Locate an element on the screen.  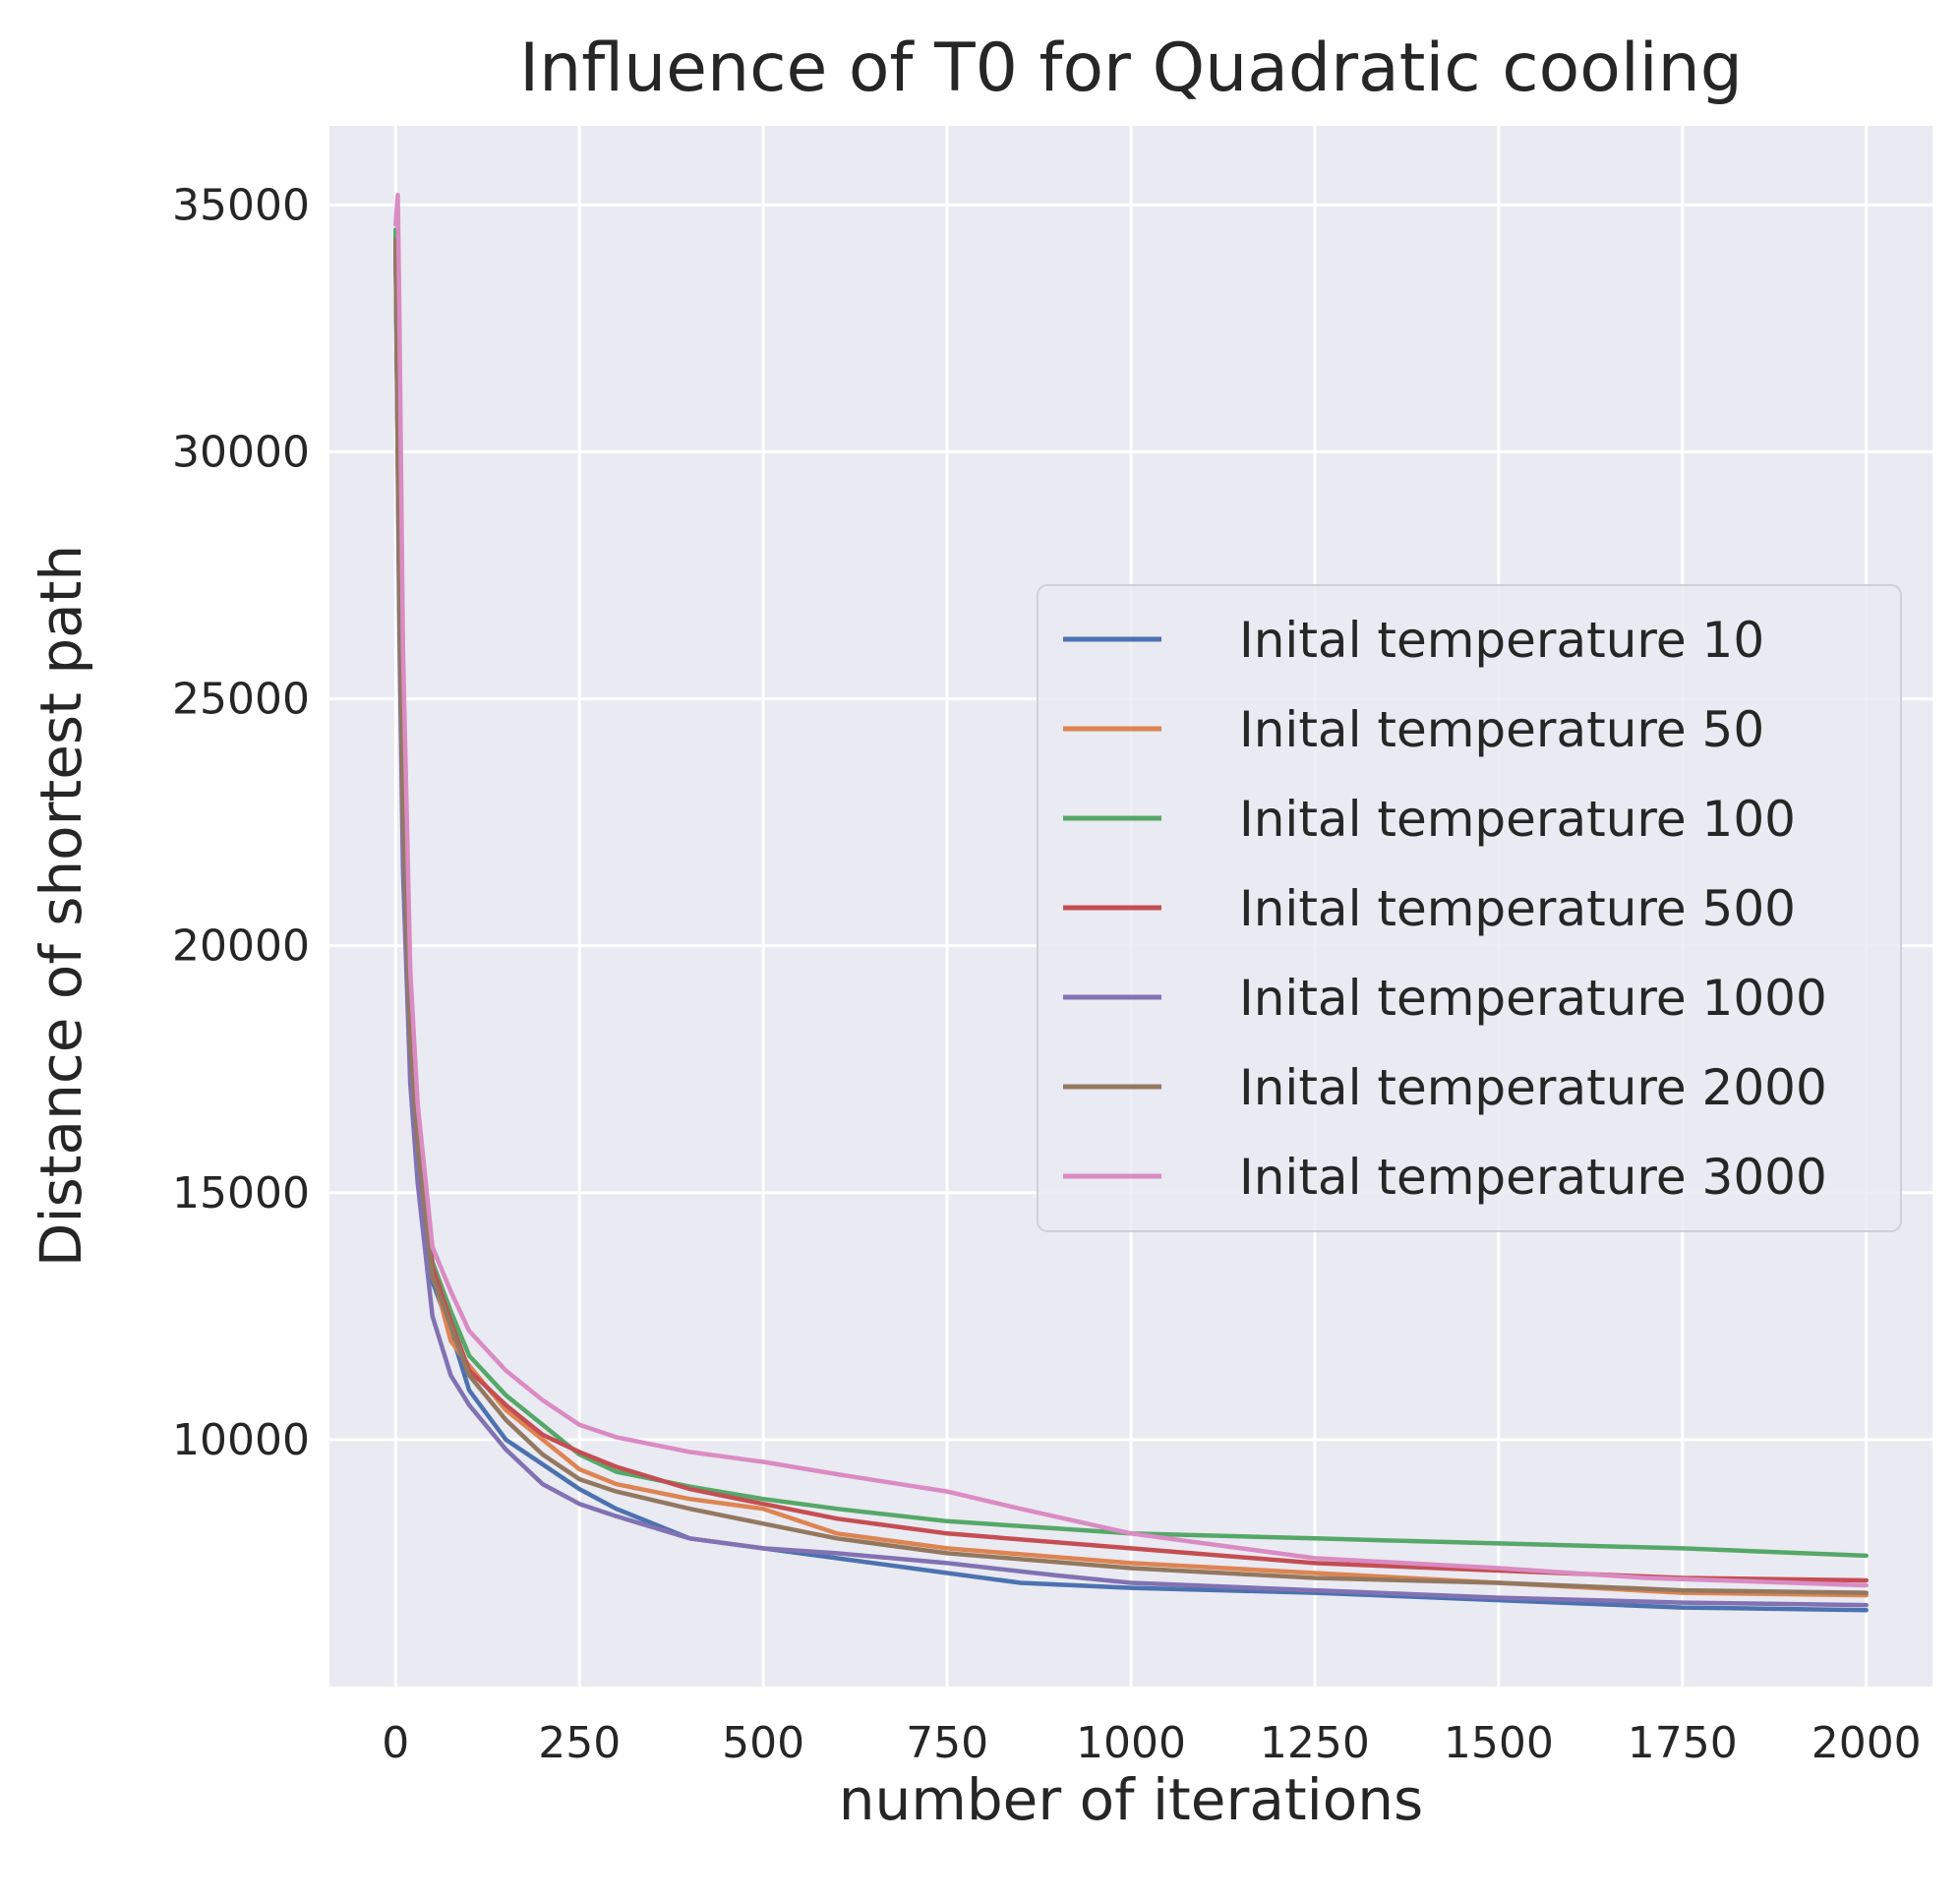
y-axis-label: Distance of shortest path is located at coordinates (61, 906).